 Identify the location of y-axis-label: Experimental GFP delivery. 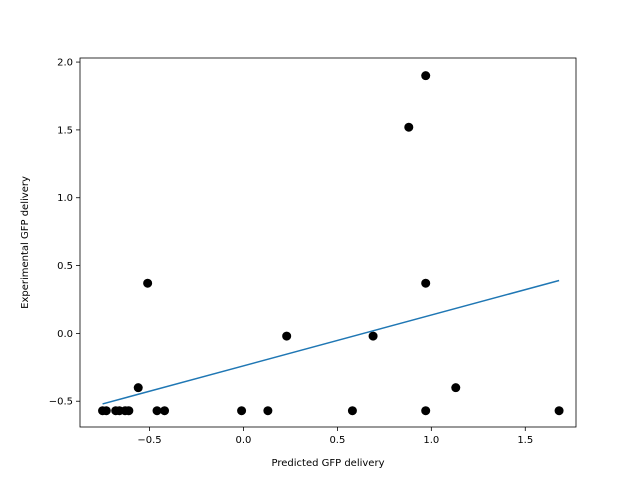
(25, 242).